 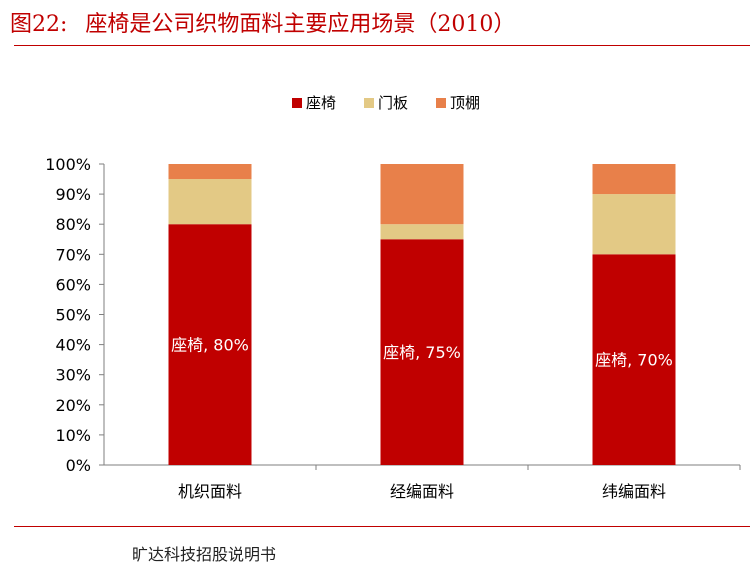 I want to click on bar-座椅-经编面料, so click(x=422, y=352).